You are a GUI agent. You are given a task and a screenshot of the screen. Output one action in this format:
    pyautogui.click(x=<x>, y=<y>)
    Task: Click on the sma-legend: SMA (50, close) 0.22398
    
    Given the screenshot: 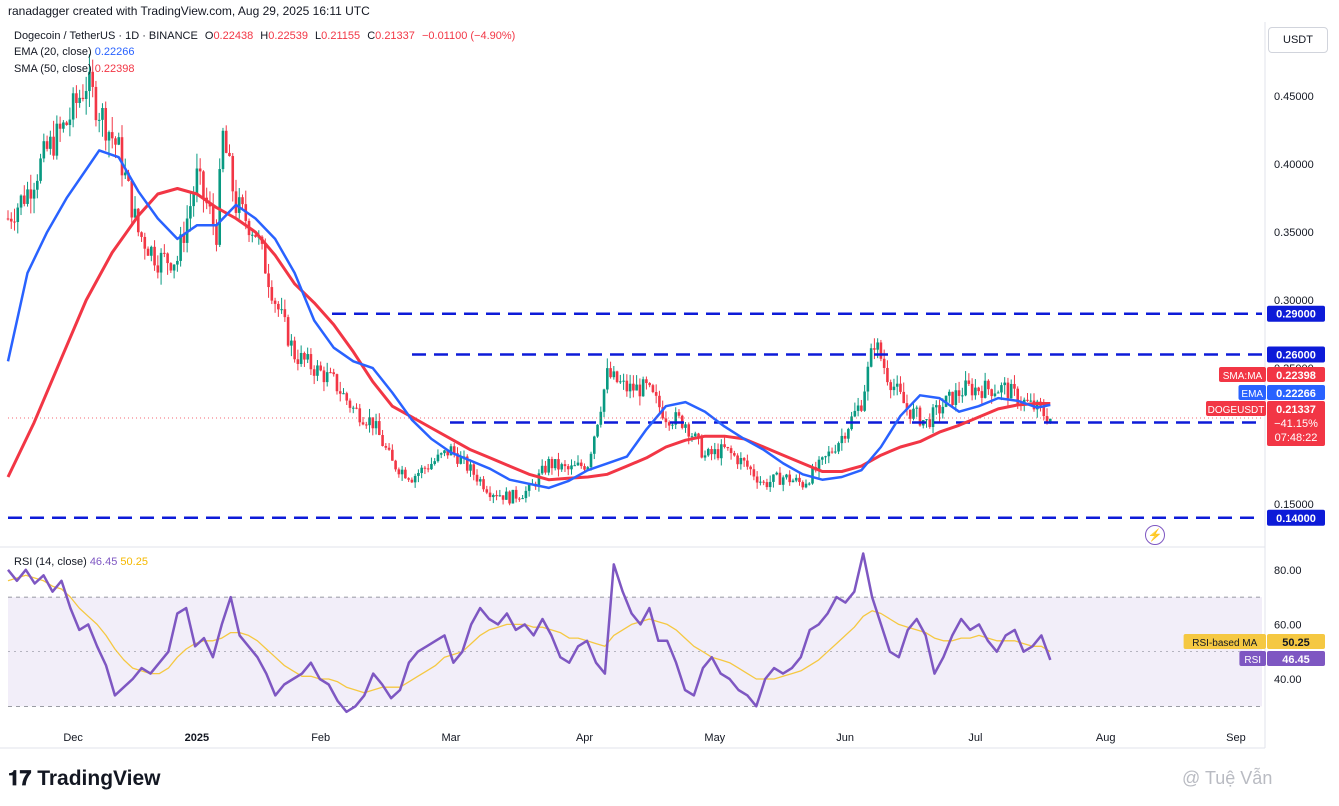 What is the action you would take?
    pyautogui.click(x=74, y=69)
    